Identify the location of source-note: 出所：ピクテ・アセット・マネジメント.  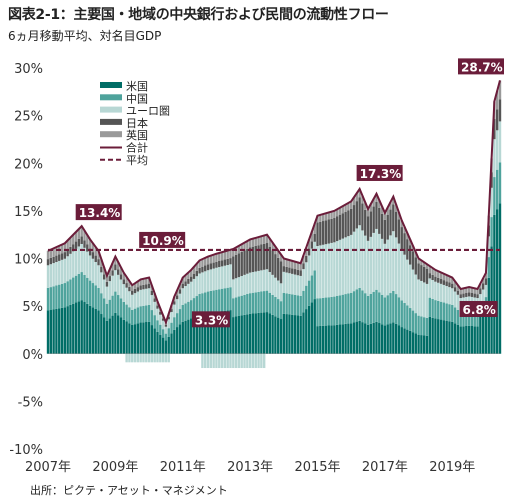
(129, 490).